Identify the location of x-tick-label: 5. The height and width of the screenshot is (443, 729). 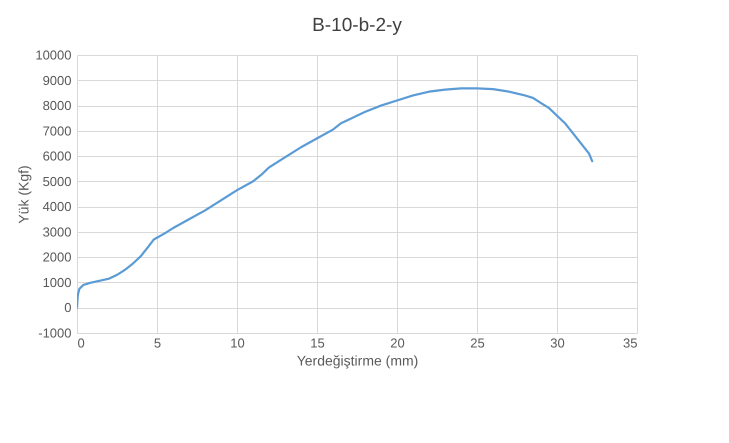
(158, 343).